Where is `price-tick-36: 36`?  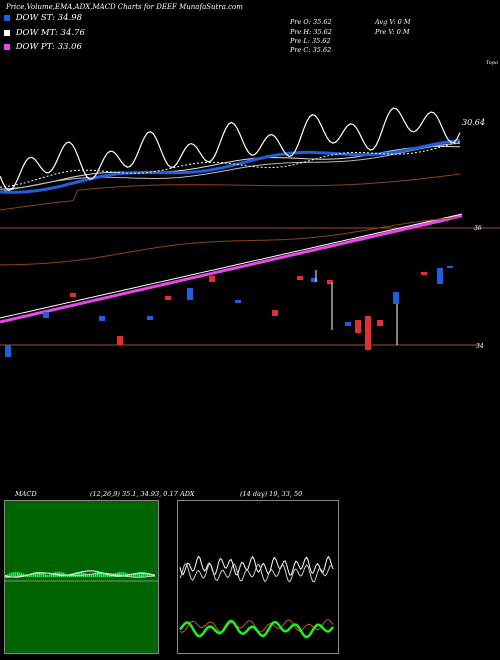 price-tick-36: 36 is located at coordinates (478, 228).